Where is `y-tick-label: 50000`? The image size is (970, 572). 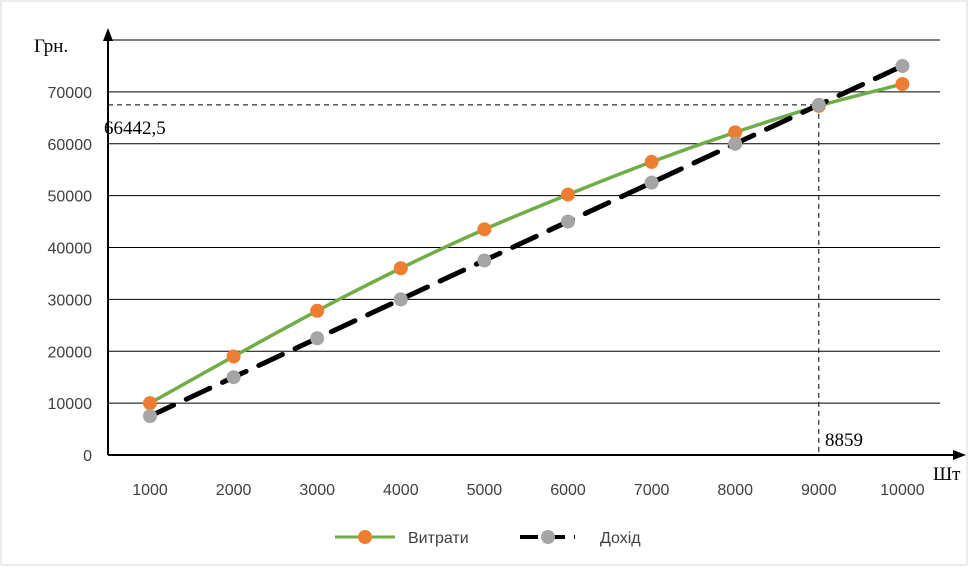 y-tick-label: 50000 is located at coordinates (70, 197).